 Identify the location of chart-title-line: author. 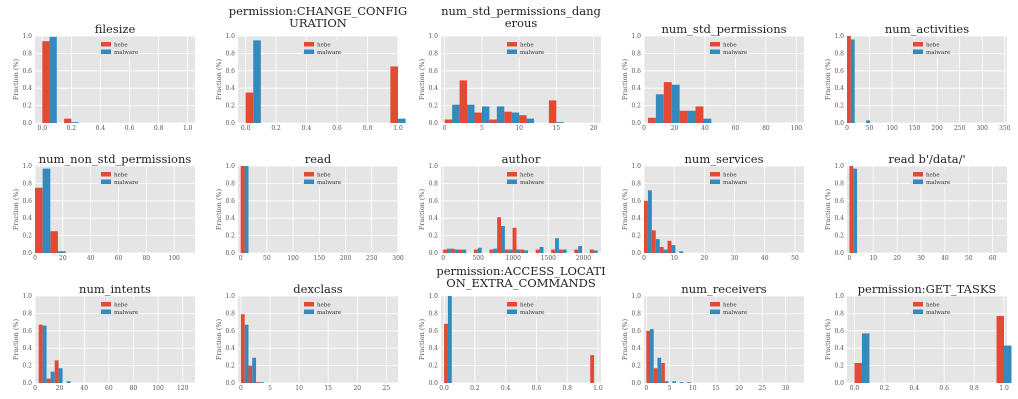
(521, 159).